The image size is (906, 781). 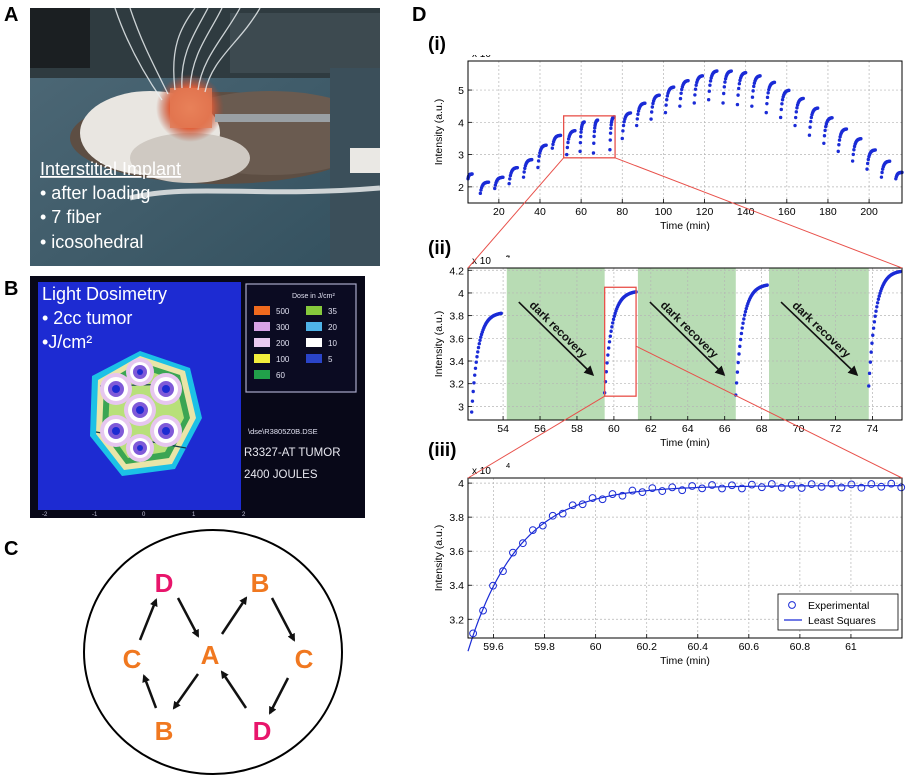 What do you see at coordinates (556, 339) in the screenshot?
I see `dark-recovery-arrow` at bounding box center [556, 339].